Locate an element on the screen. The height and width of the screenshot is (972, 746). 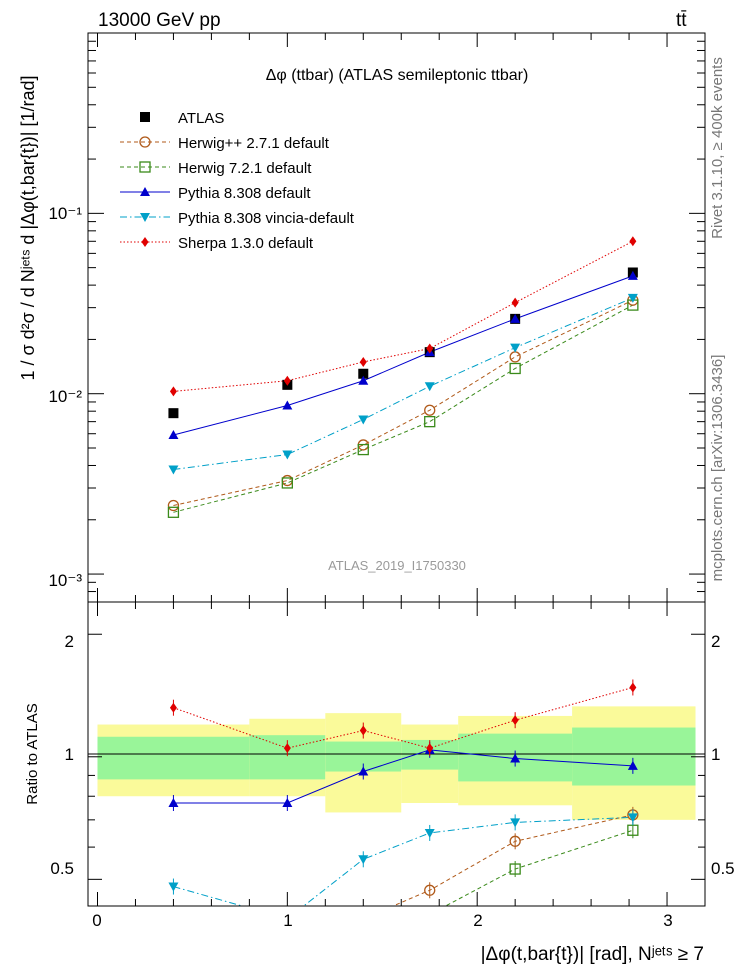
ratio-tick-label-right: 0.5 is located at coordinates (723, 868).